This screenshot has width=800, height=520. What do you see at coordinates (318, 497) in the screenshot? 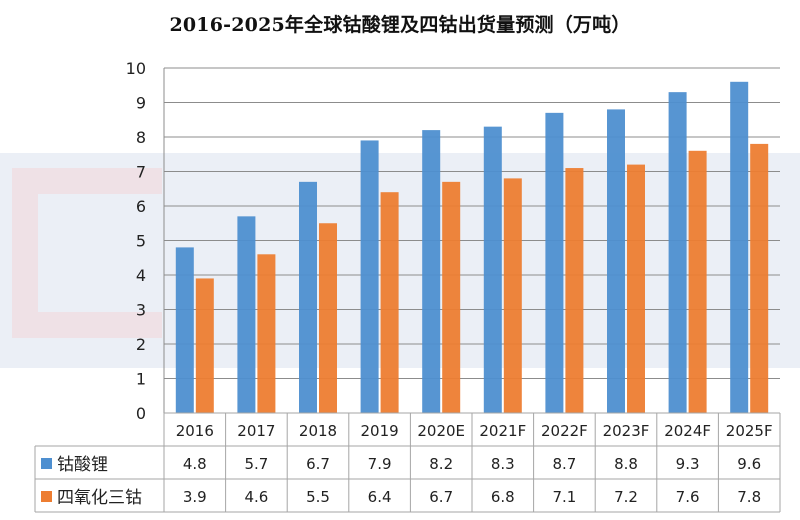
I see `data-cell: 5.5` at bounding box center [318, 497].